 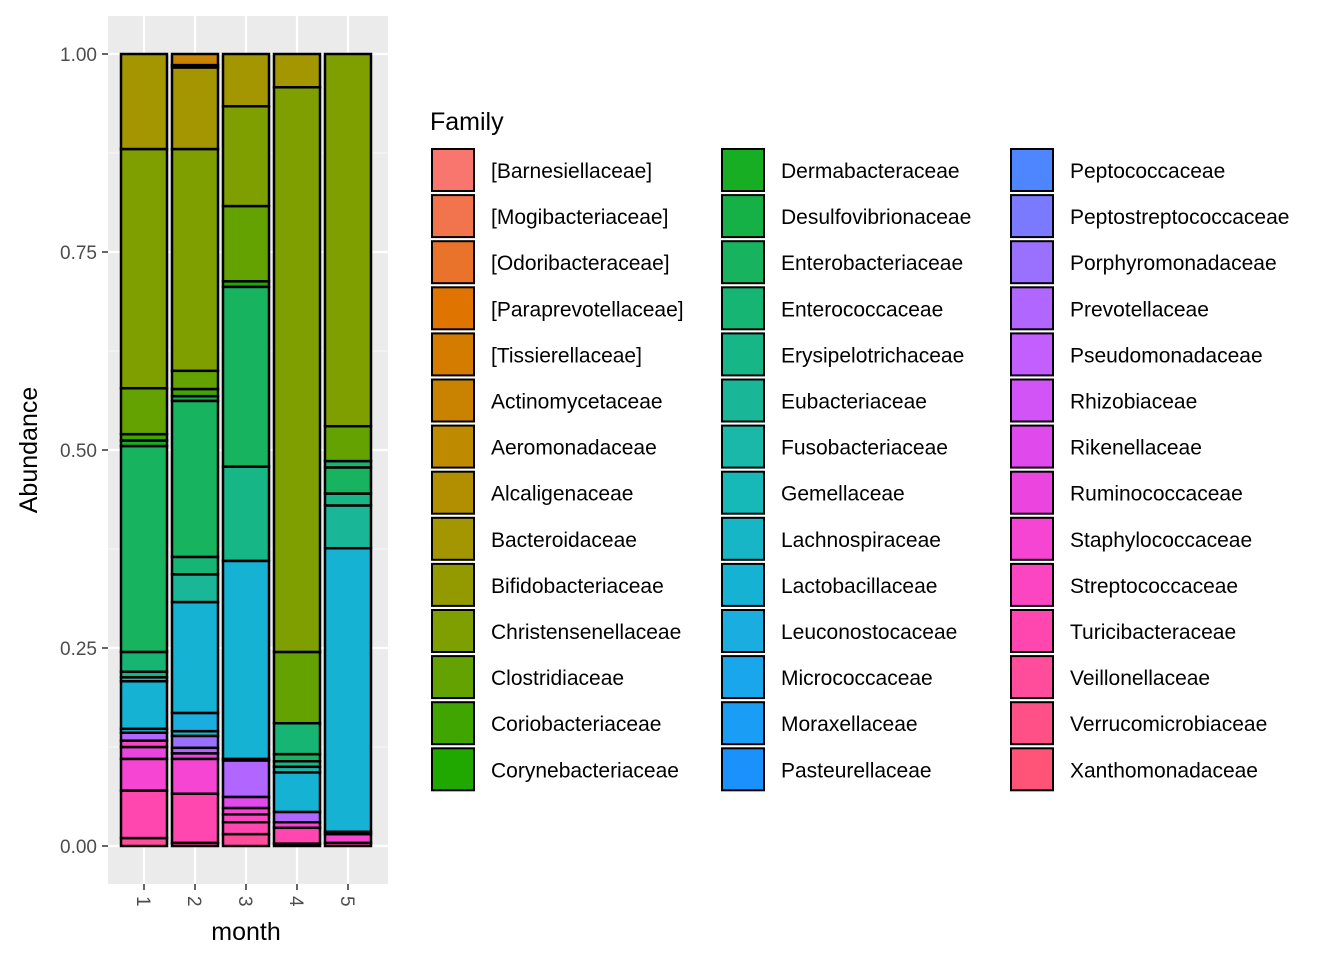 What do you see at coordinates (824, 400) in the screenshot?
I see `legend-item: Eubacteriaceae` at bounding box center [824, 400].